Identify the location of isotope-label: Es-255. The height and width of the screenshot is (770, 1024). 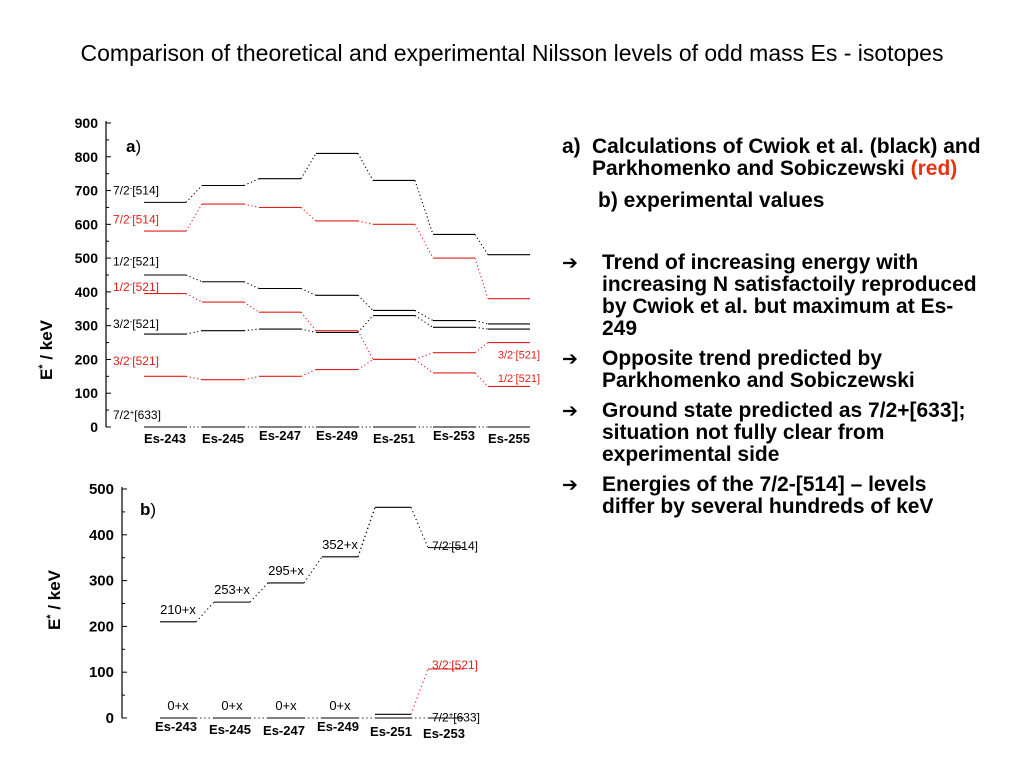
(509, 438).